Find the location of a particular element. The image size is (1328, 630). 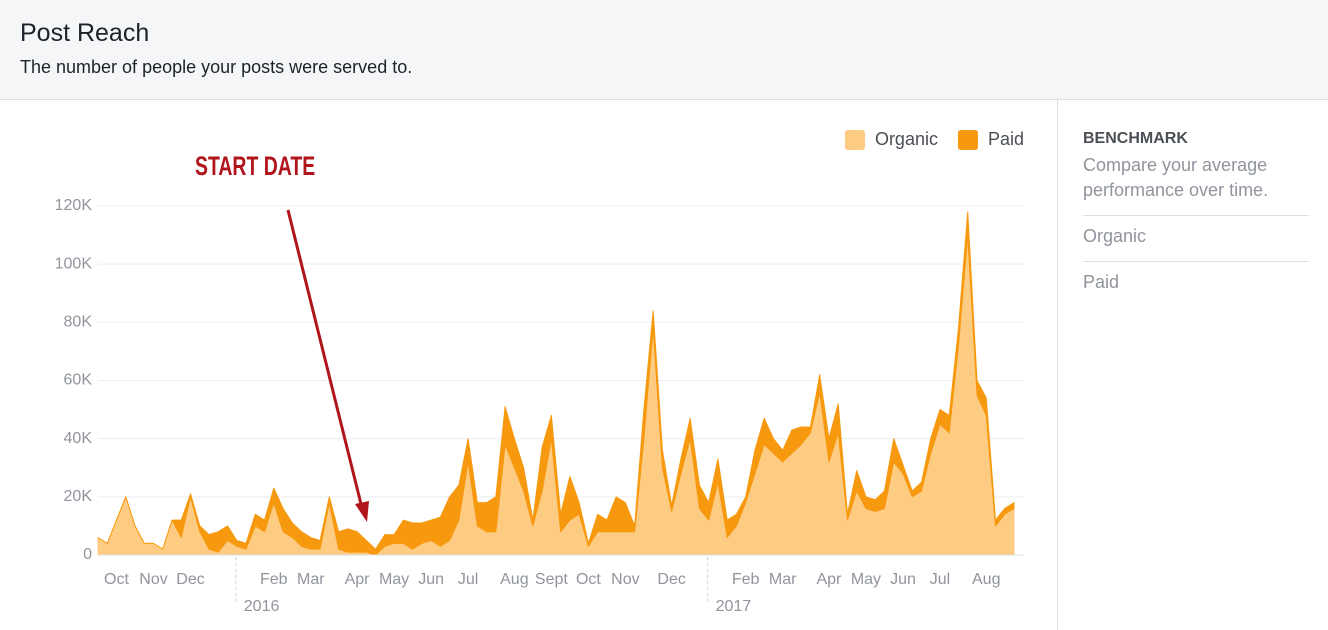

benchmark-option: Organic is located at coordinates (1196, 231).